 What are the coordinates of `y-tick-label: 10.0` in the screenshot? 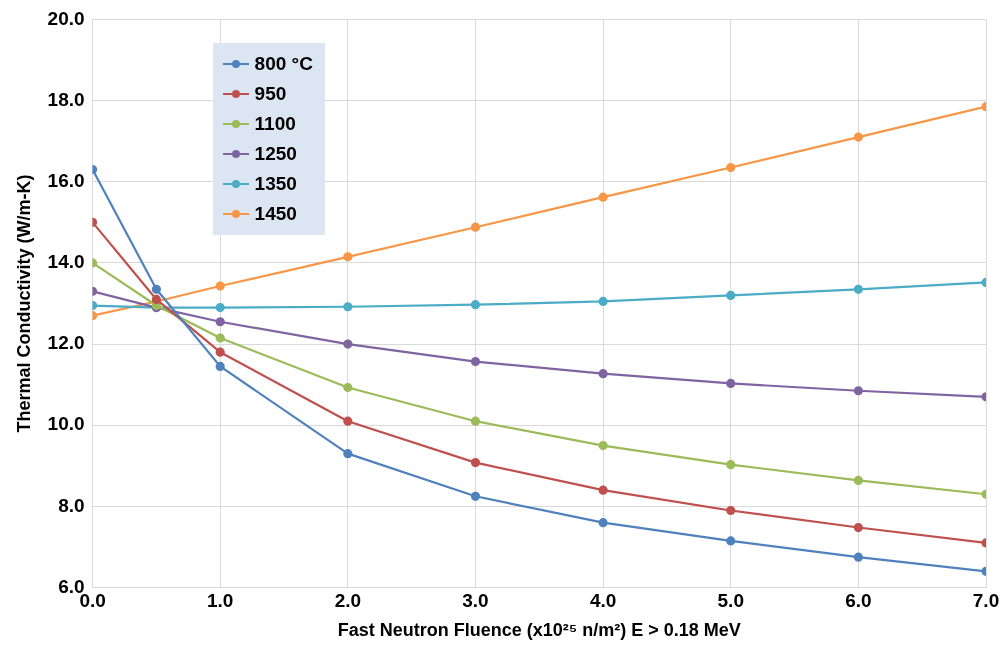 It's located at (66, 424).